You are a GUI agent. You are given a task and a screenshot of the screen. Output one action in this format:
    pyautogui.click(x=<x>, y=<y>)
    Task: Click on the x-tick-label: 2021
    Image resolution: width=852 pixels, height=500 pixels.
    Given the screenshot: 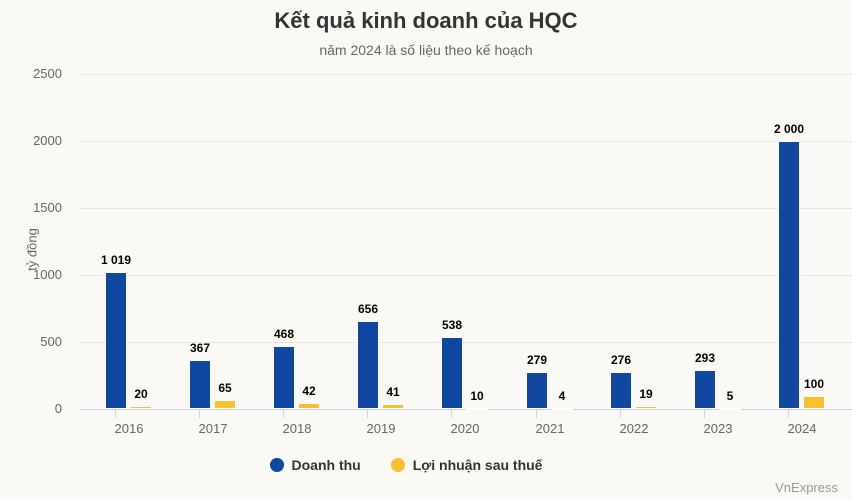 What is the action you would take?
    pyautogui.click(x=550, y=428)
    